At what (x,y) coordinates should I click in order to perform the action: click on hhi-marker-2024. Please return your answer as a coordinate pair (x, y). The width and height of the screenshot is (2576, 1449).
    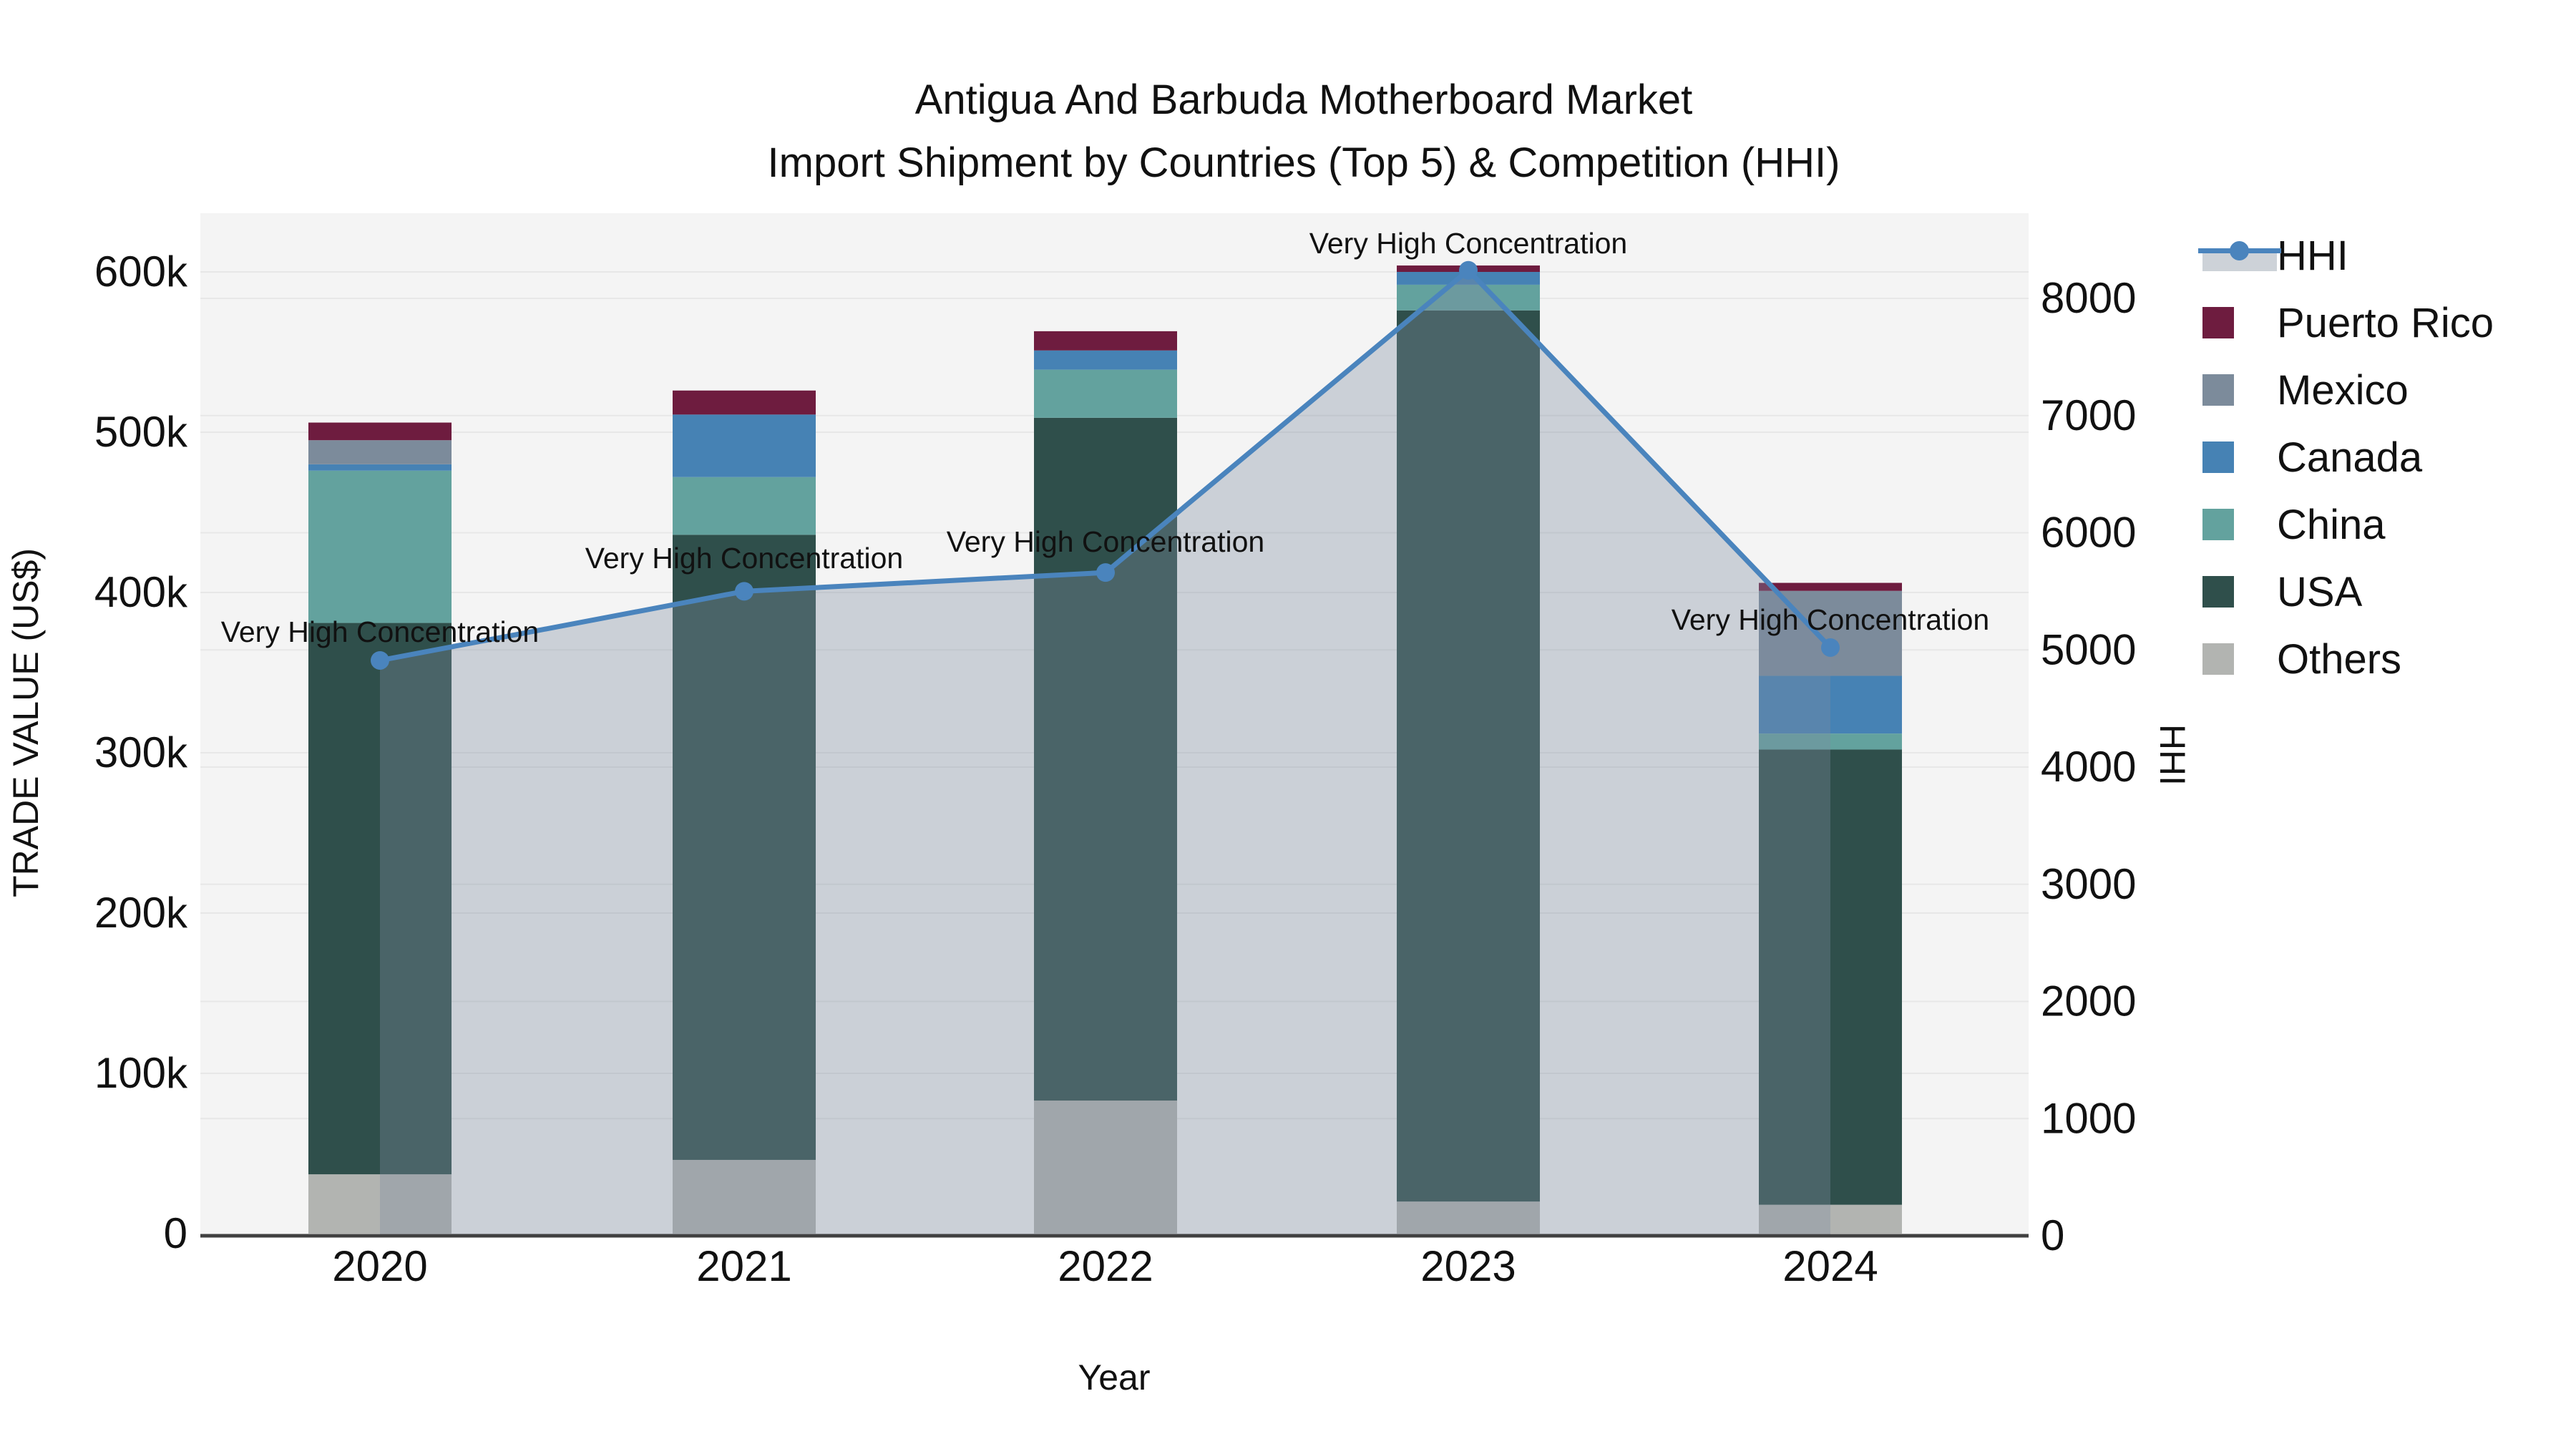
    Looking at the image, I should click on (1830, 647).